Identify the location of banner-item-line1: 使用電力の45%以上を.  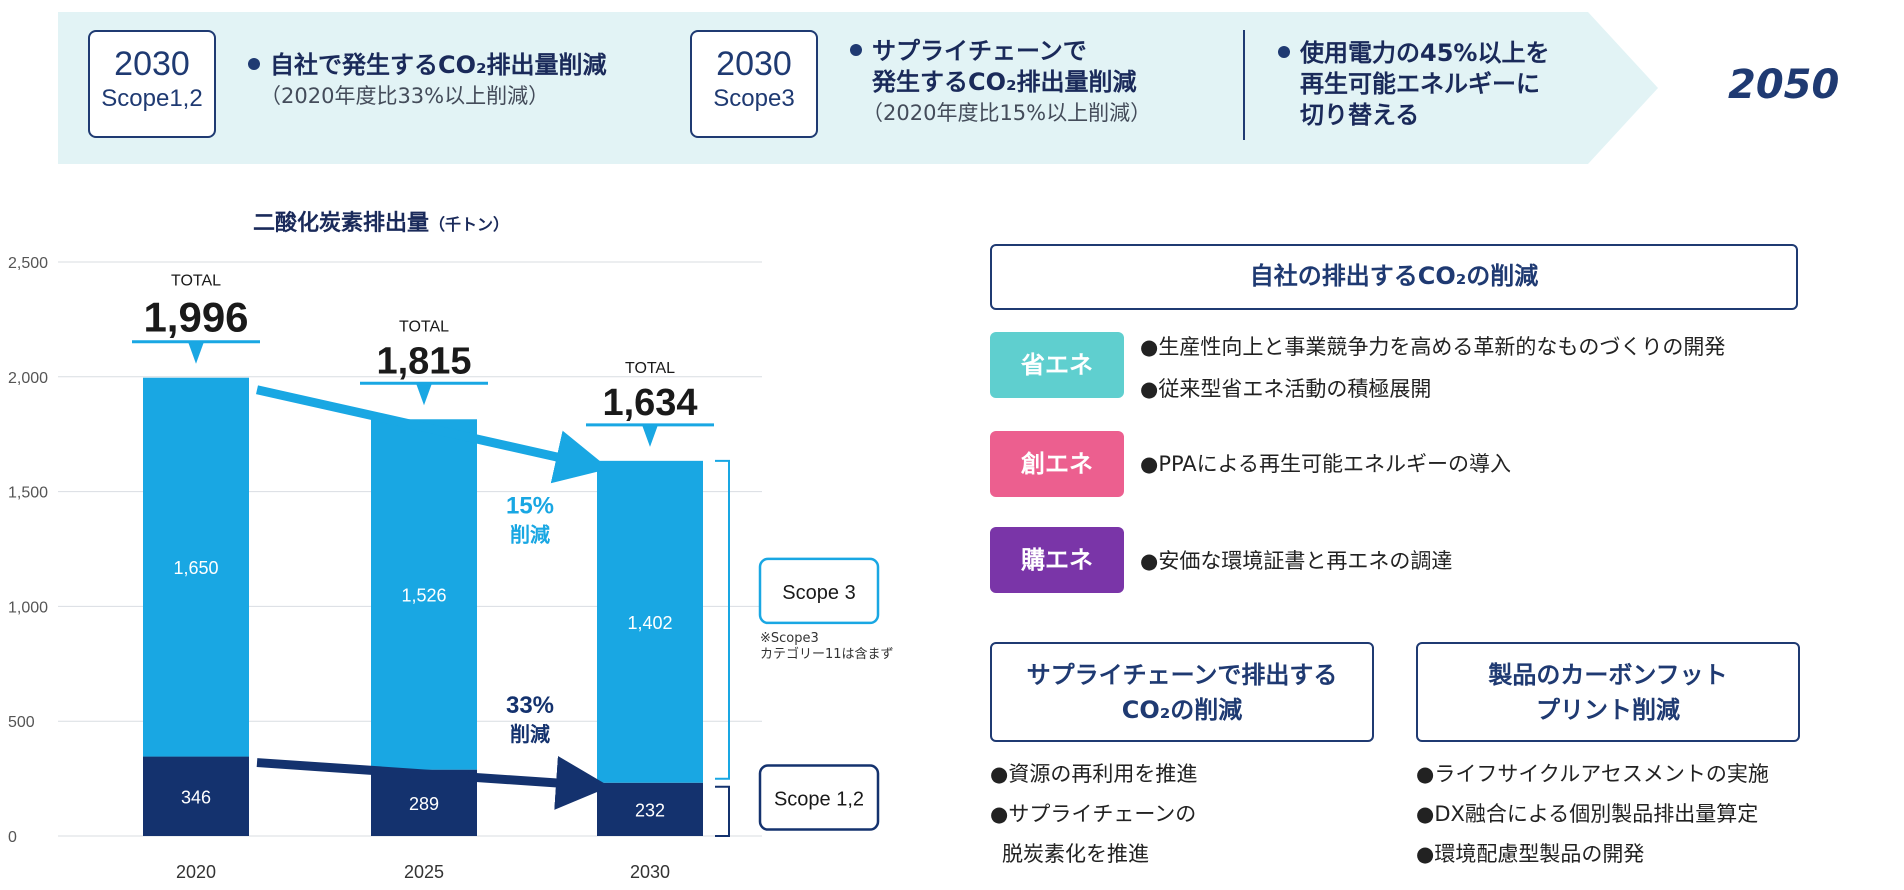
(1425, 53).